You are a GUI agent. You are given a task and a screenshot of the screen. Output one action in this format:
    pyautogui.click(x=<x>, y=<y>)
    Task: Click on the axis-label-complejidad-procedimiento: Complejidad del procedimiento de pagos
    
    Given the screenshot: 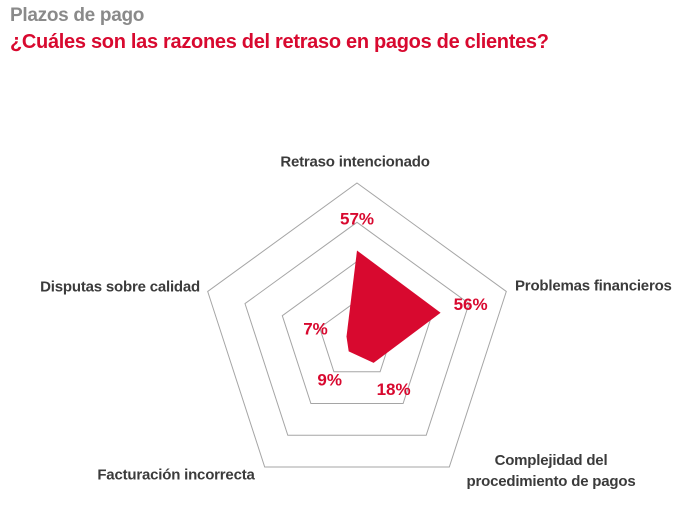 What is the action you would take?
    pyautogui.click(x=551, y=471)
    